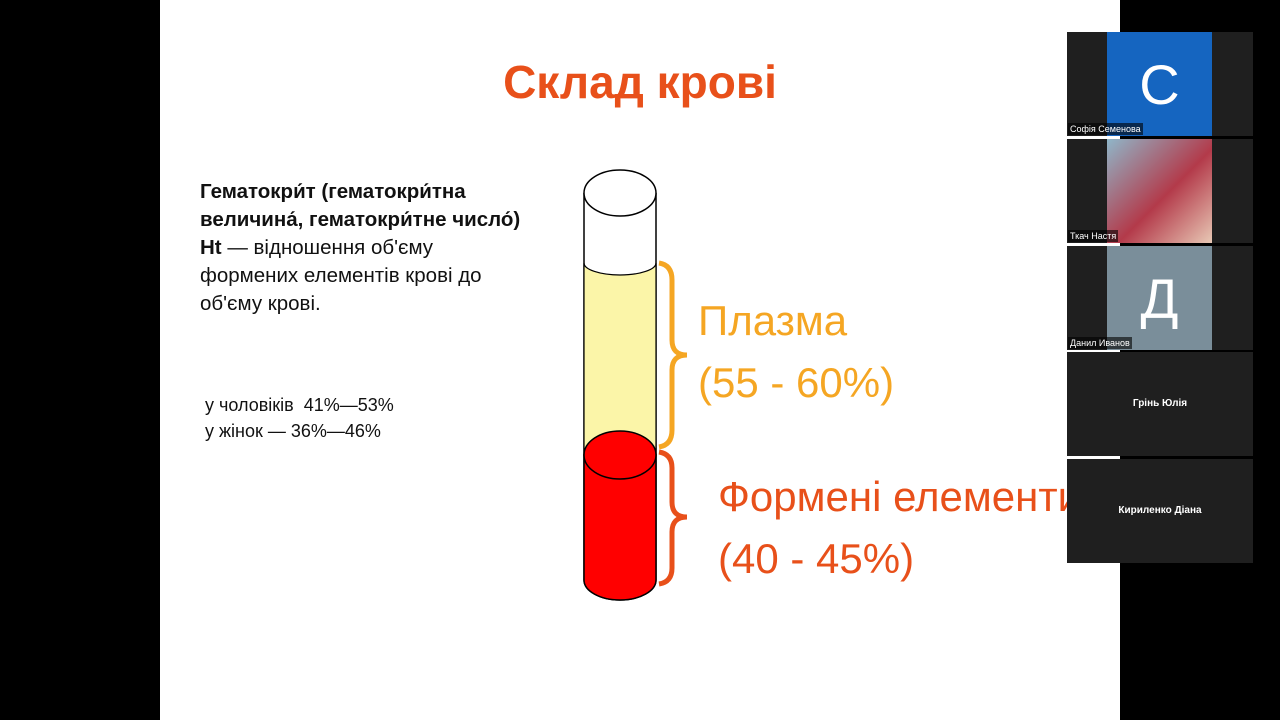  Describe the element at coordinates (773, 320) in the screenshot. I see `plasma-name: Плазма` at that location.